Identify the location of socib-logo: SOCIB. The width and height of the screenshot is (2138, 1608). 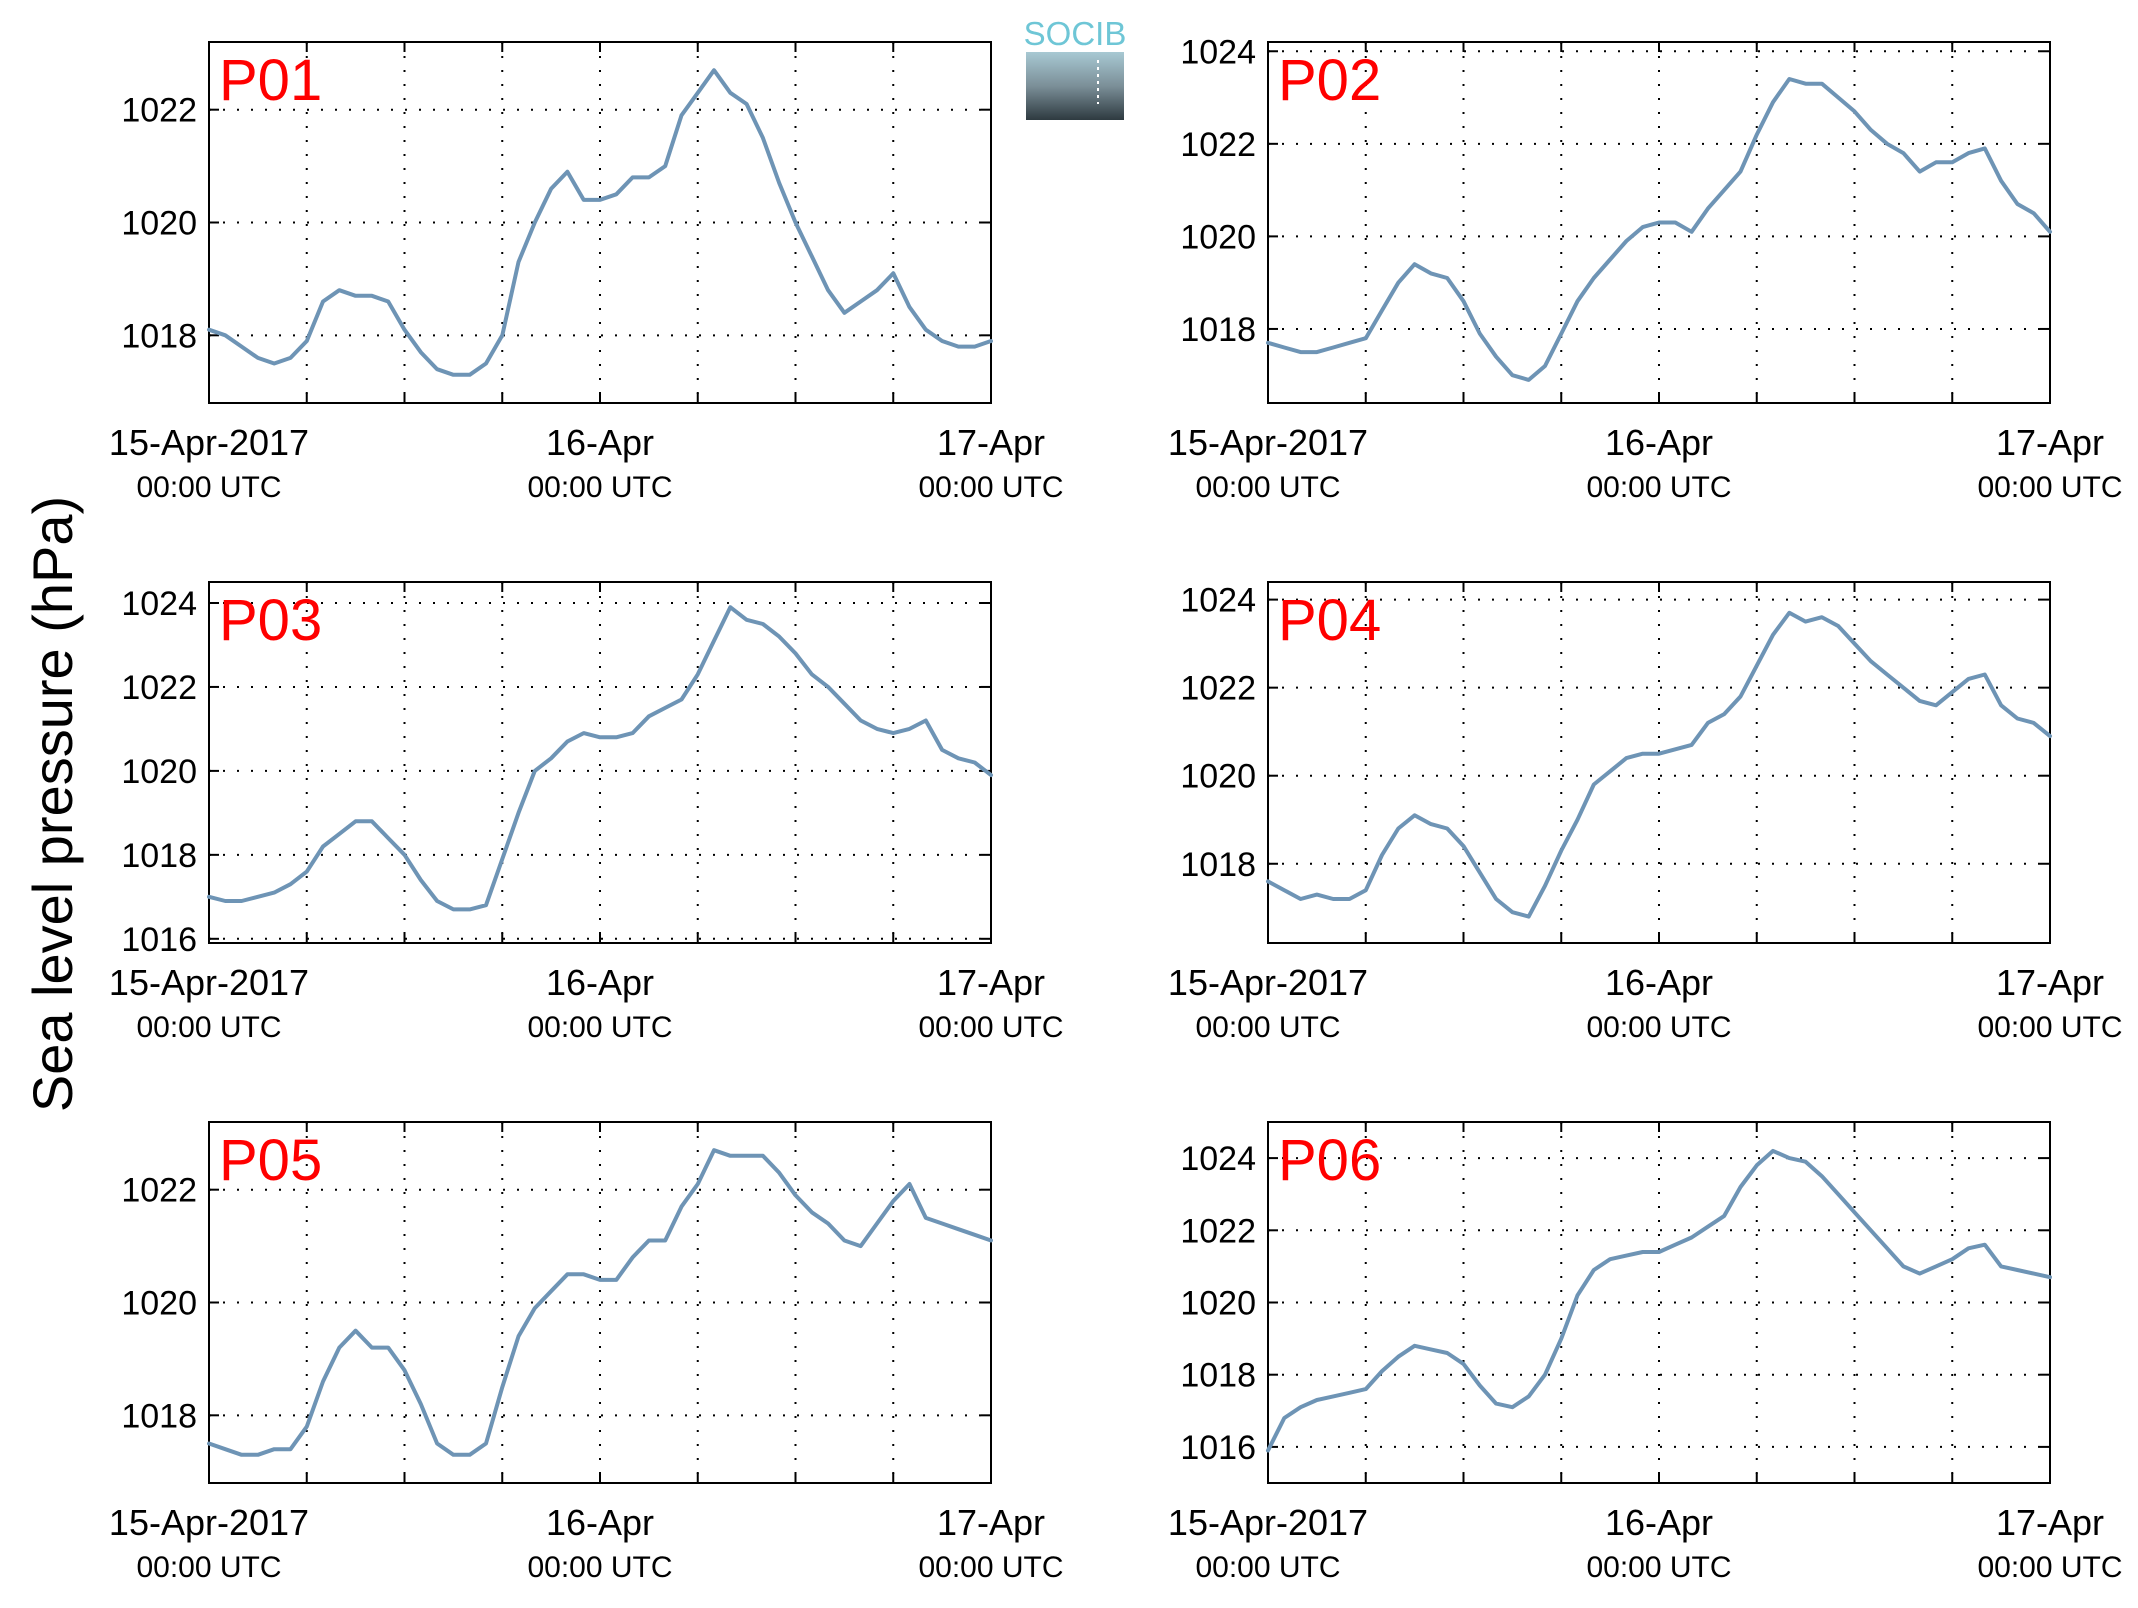
(1075, 67).